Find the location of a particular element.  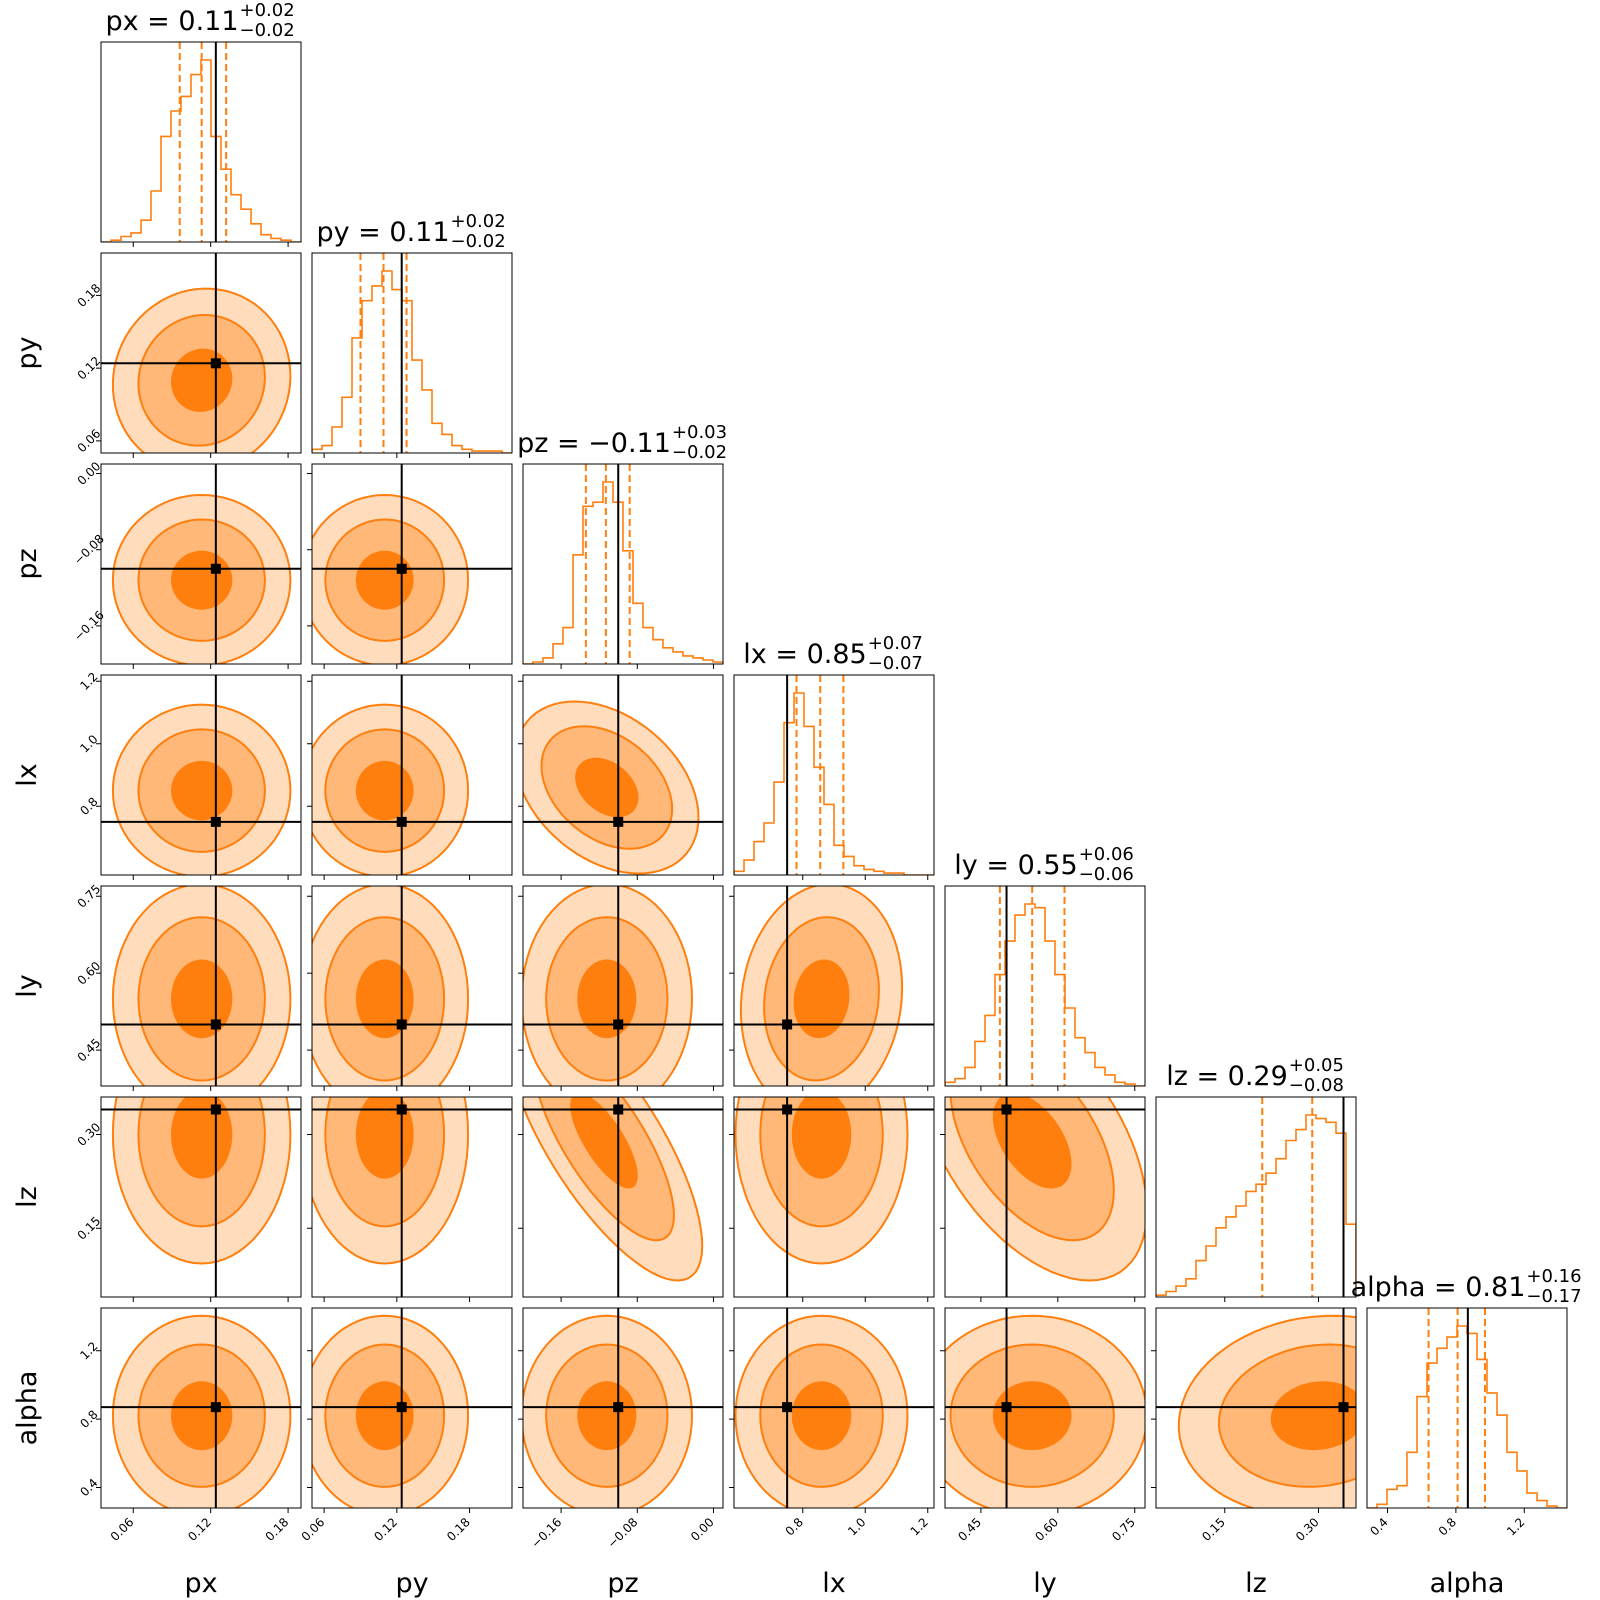

y-tick-label-lx-0: 0.8 is located at coordinates (88, 806).